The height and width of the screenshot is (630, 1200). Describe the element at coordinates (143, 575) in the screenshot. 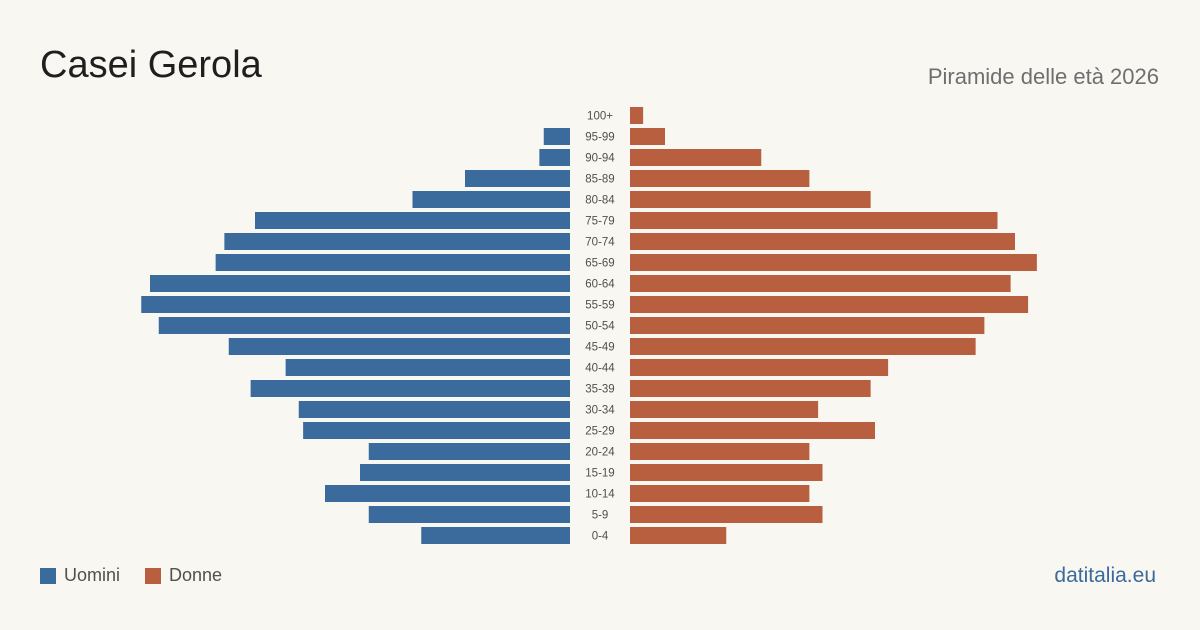

I see `legend: Uomini Donne` at that location.